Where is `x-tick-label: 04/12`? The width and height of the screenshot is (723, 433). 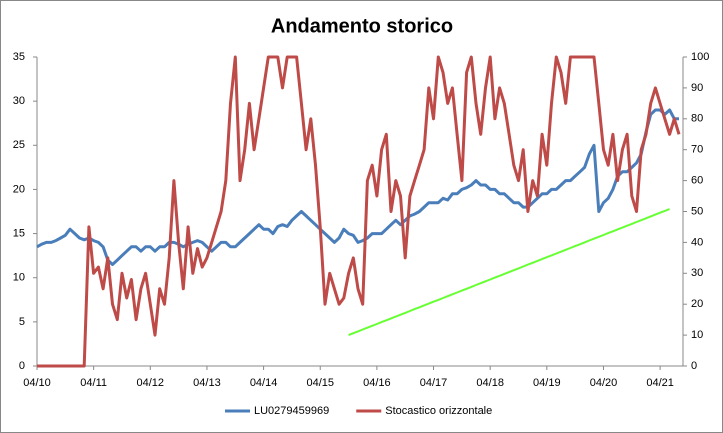
x-tick-label: 04/12 is located at coordinates (151, 383).